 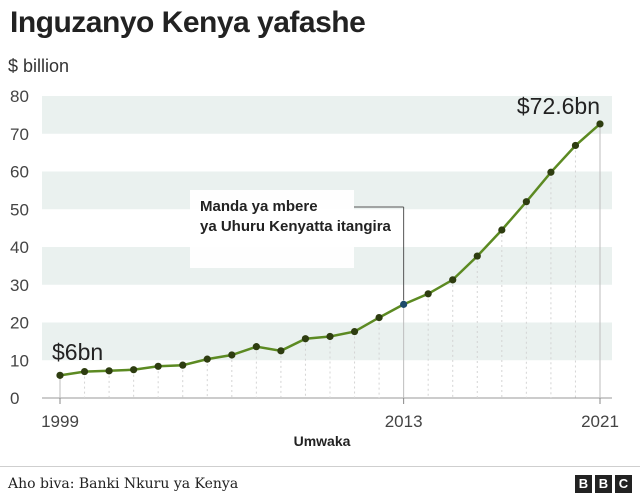 What do you see at coordinates (123, 484) in the screenshot?
I see `source-note: Aho biva: Banki Nkuru ya Kenya` at bounding box center [123, 484].